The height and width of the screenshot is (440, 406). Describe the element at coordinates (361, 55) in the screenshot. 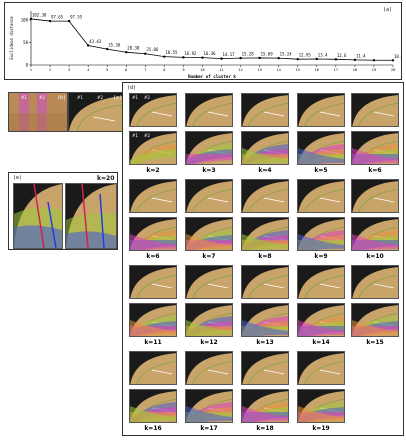

I see `data-label: 11.4` at that location.